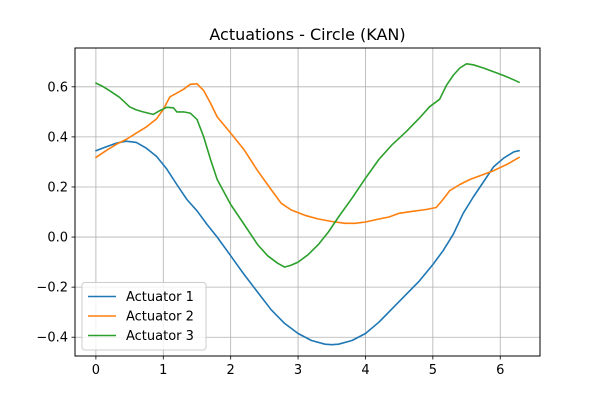 The width and height of the screenshot is (600, 400). I want to click on y-tick-label: 0.2, so click(57, 187).